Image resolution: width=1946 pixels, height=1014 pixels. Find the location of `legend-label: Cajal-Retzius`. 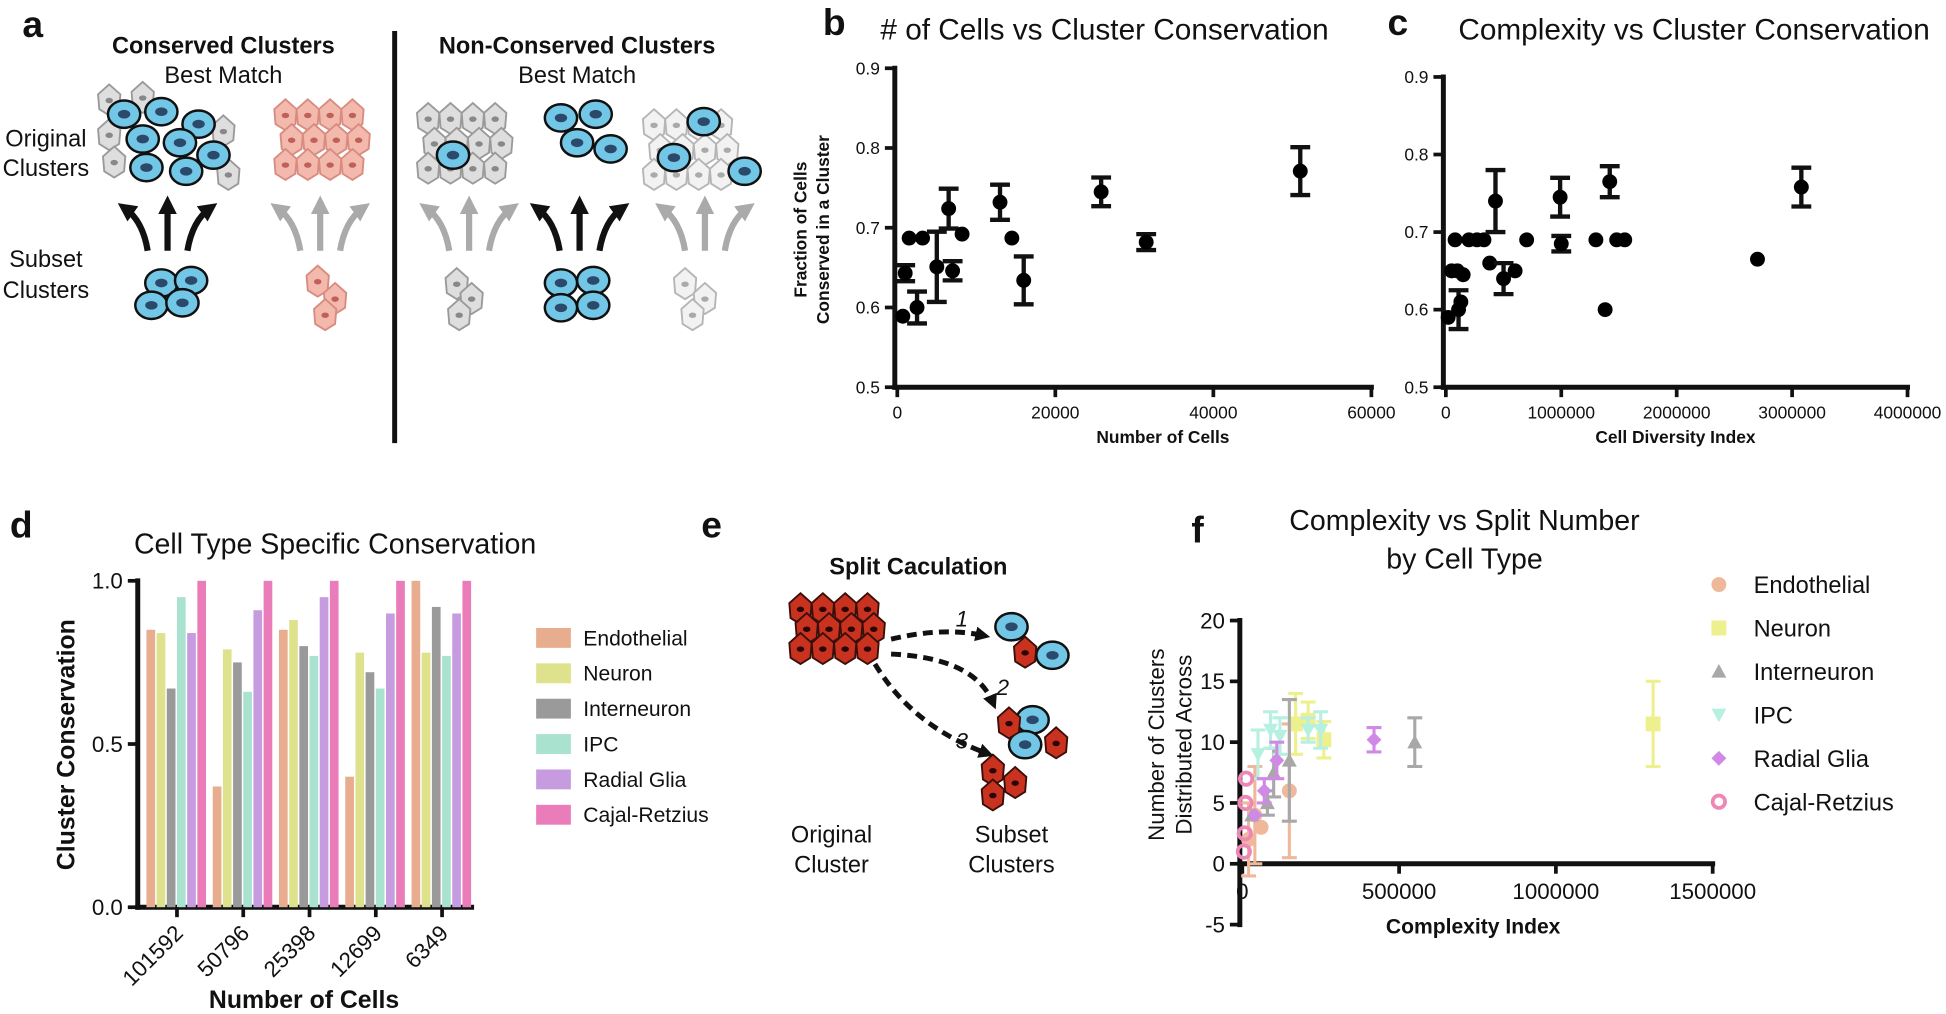

legend-label: Cajal-Retzius is located at coordinates (1824, 802).